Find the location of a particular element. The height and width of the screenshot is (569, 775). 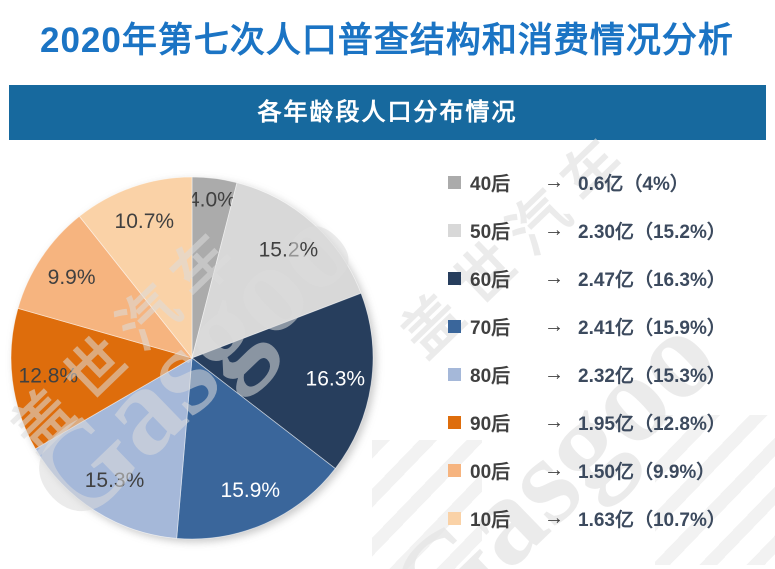

legend-label: 10后 is located at coordinates (490, 520).